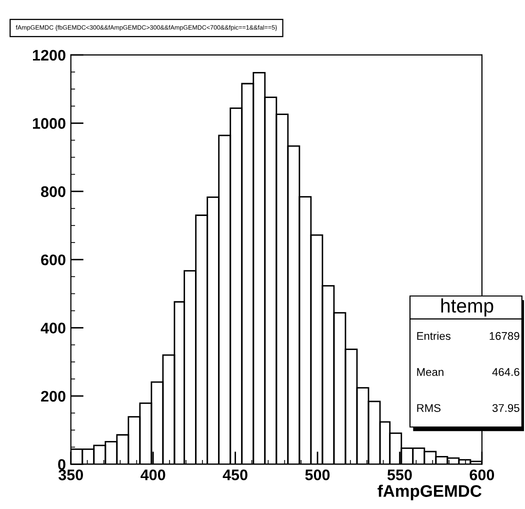 This screenshot has height=509, width=525. What do you see at coordinates (399, 474) in the screenshot?
I see `x-tick-label: 550` at bounding box center [399, 474].